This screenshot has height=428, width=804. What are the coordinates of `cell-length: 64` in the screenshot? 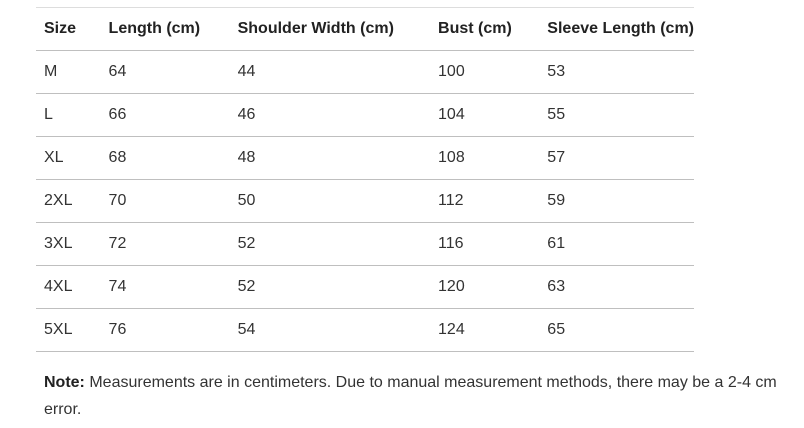 It's located at (117, 71).